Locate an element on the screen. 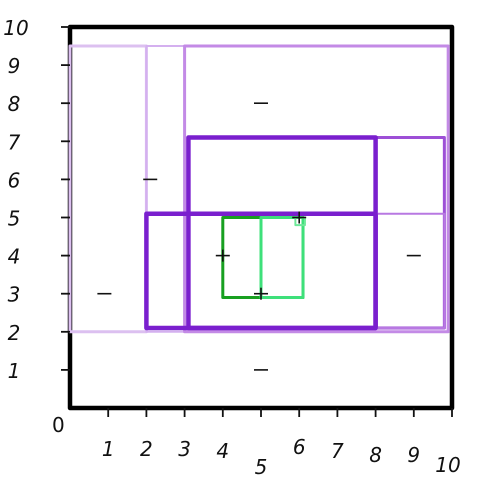 This screenshot has width=485, height=489. x-tick-label-4: 4 is located at coordinates (222, 451).